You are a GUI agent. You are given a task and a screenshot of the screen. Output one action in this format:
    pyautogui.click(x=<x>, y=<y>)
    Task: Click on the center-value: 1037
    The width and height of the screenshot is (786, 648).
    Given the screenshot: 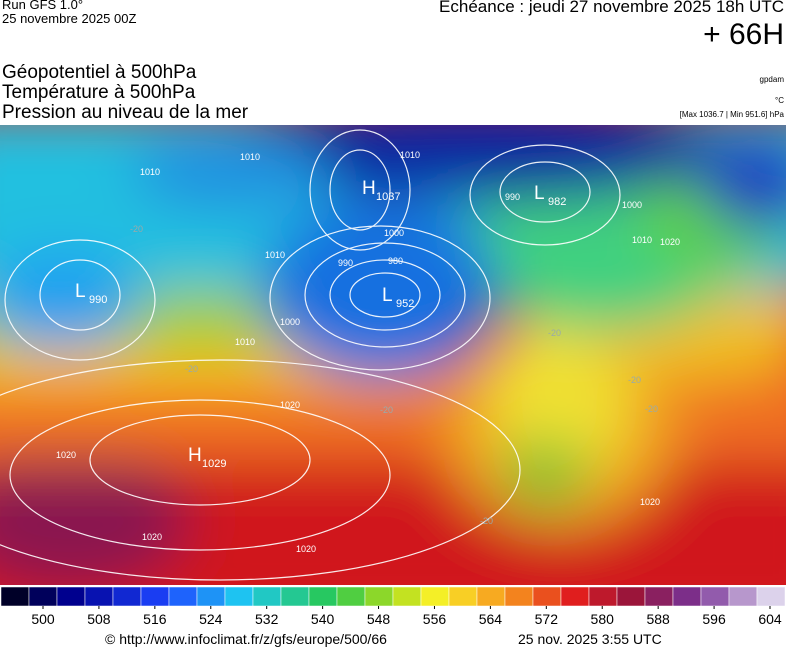 What is the action you would take?
    pyautogui.click(x=388, y=197)
    